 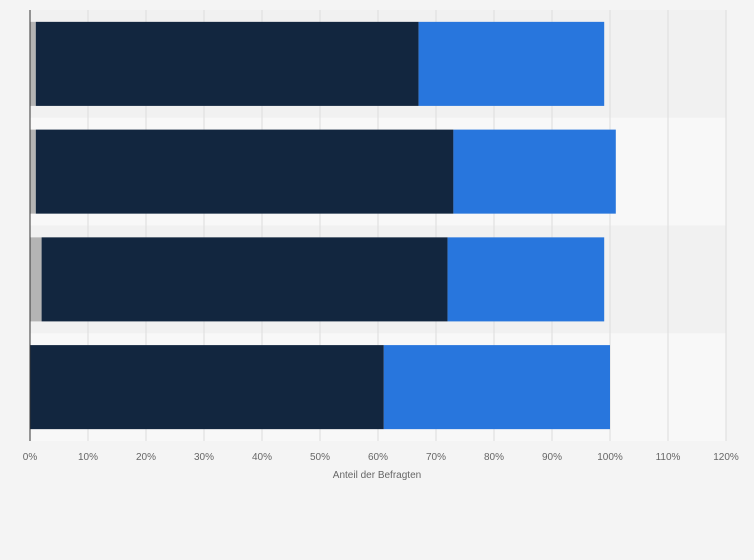 What do you see at coordinates (30, 457) in the screenshot?
I see `x-tick-label: 0%` at bounding box center [30, 457].